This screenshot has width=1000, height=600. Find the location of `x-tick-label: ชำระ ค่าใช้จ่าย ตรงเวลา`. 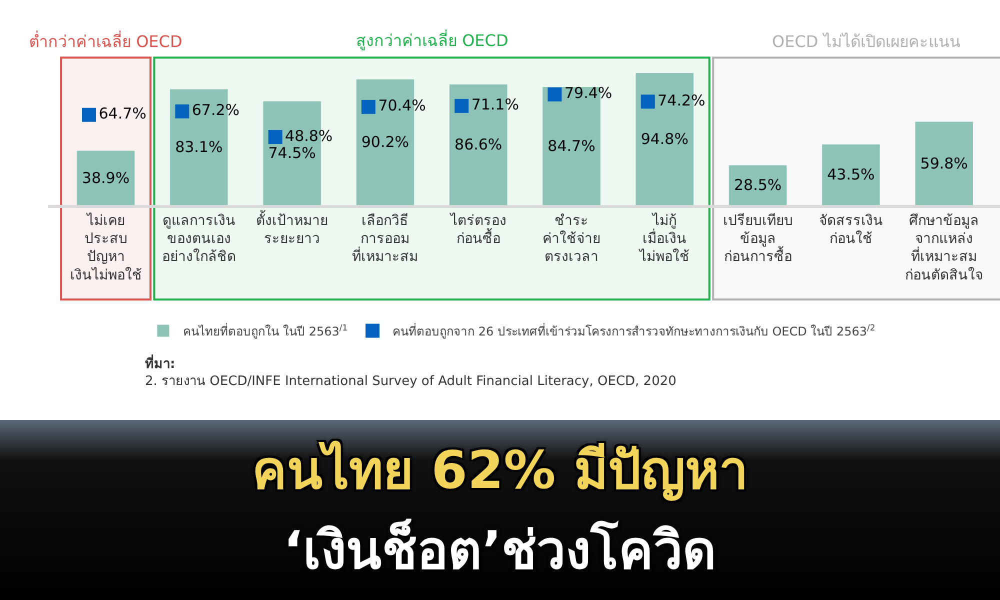

x-tick-label: ชำระ ค่าใช้จ่าย ตรงเวลา is located at coordinates (571, 239).